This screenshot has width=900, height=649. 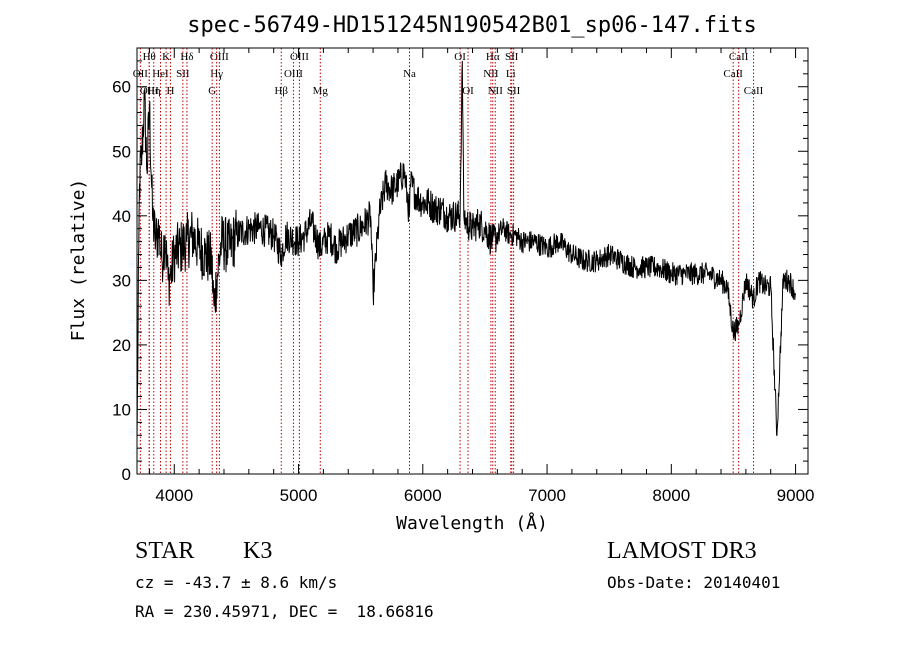 What do you see at coordinates (121, 216) in the screenshot?
I see `y-tick-label: 40` at bounding box center [121, 216].